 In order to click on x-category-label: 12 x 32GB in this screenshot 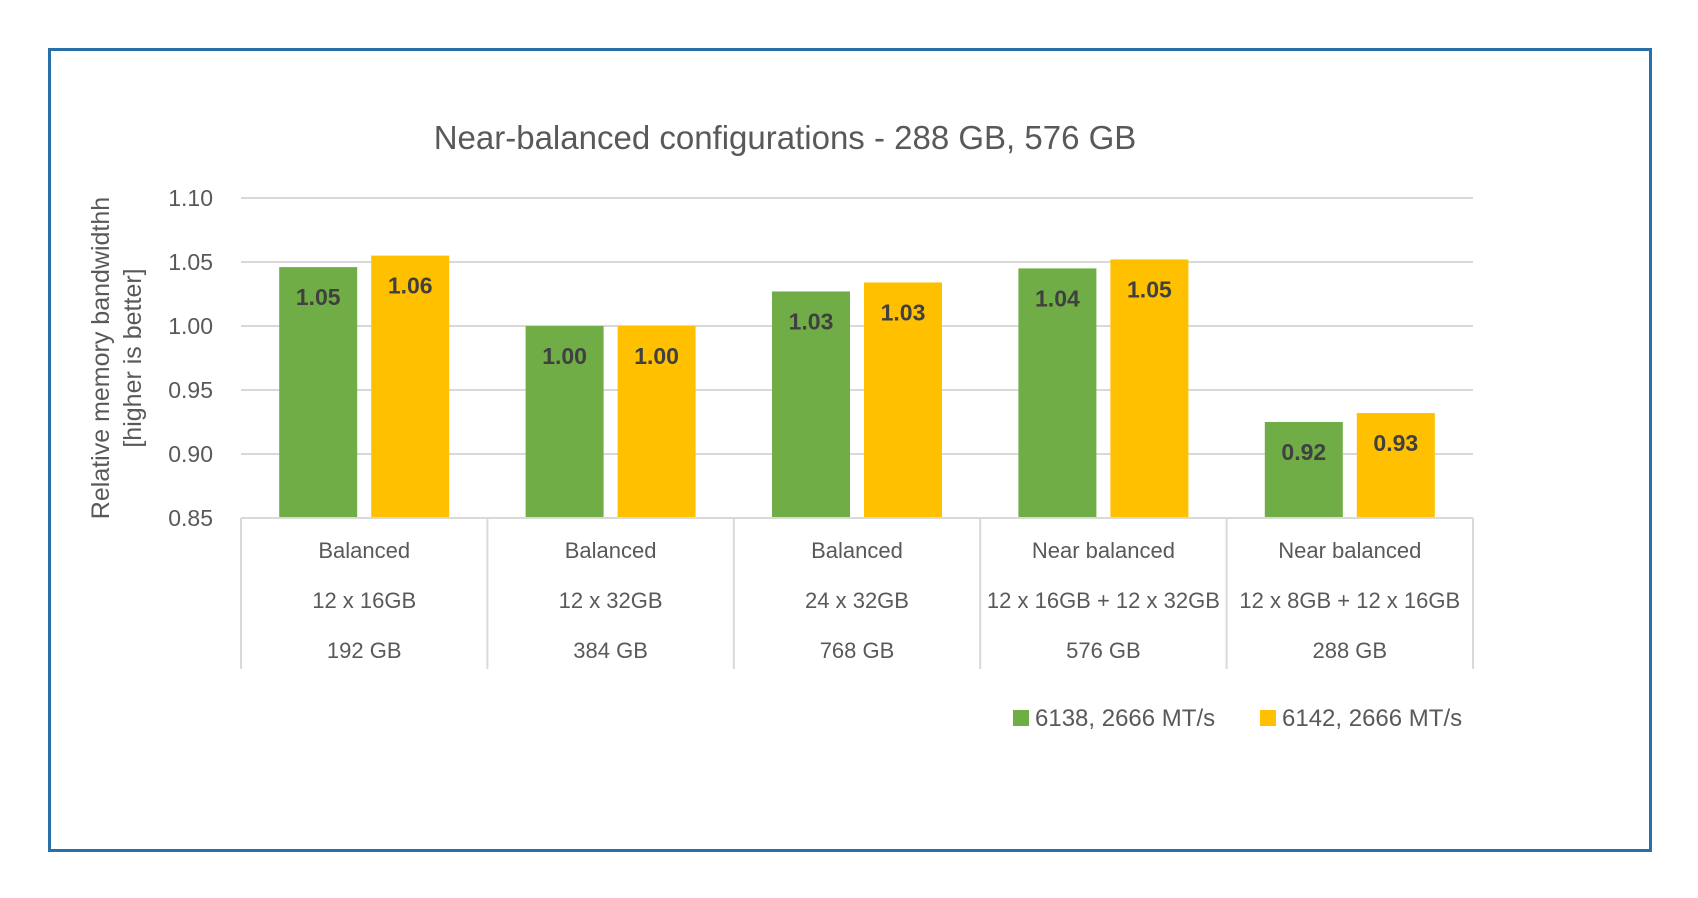, I will do `click(611, 600)`.